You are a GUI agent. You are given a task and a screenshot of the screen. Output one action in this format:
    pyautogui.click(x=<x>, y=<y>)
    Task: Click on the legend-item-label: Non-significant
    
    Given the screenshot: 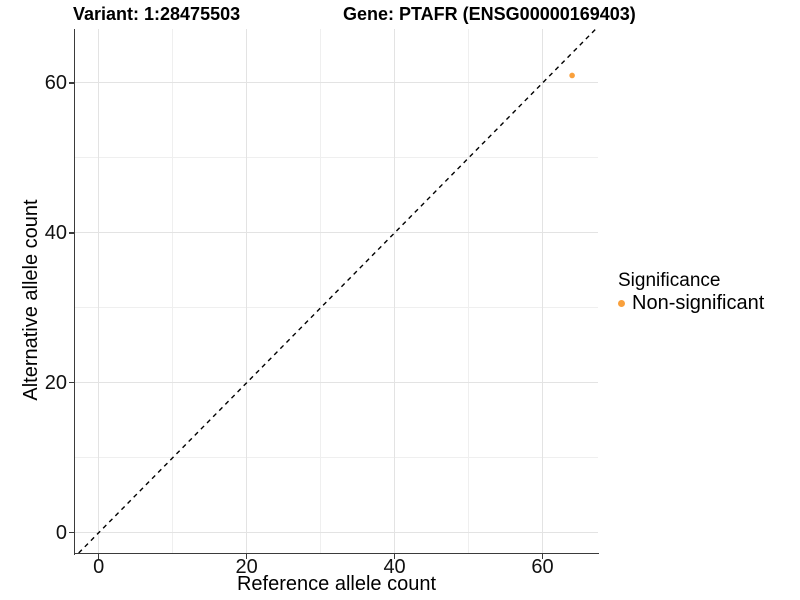 What is the action you would take?
    pyautogui.click(x=698, y=303)
    